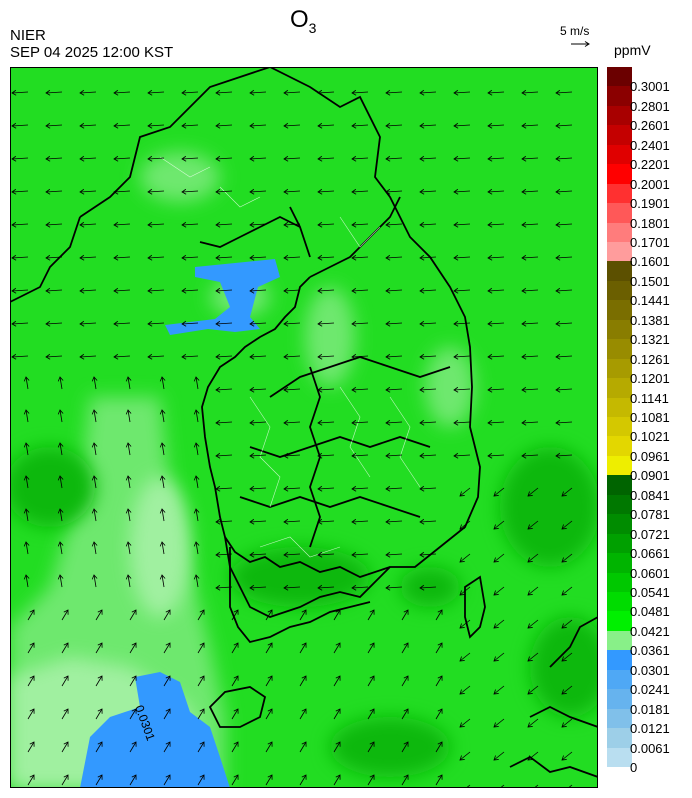  I want to click on legend-label: 0.0901, so click(650, 476).